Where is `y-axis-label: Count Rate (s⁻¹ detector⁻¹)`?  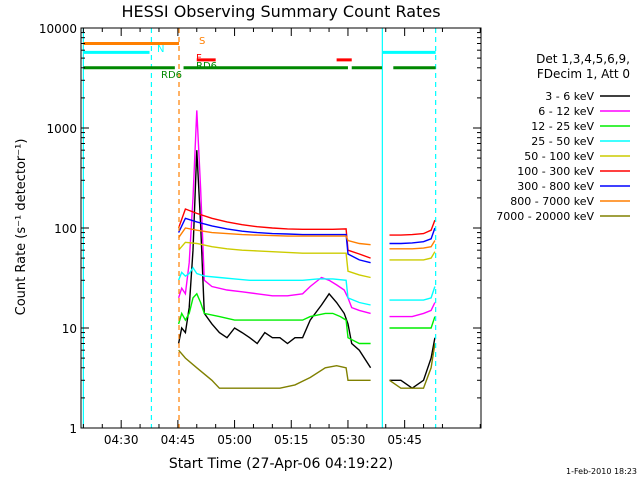
y-axis-label: Count Rate (s⁻¹ detector⁻¹) is located at coordinates (21, 227).